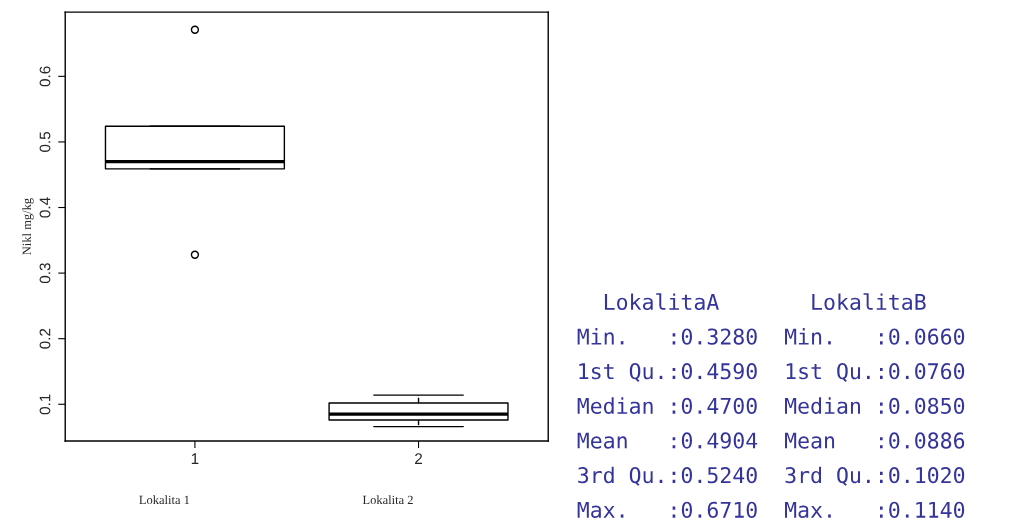  I want to click on text: Mean :0.4904 Mean :0.0886, so click(771, 440).